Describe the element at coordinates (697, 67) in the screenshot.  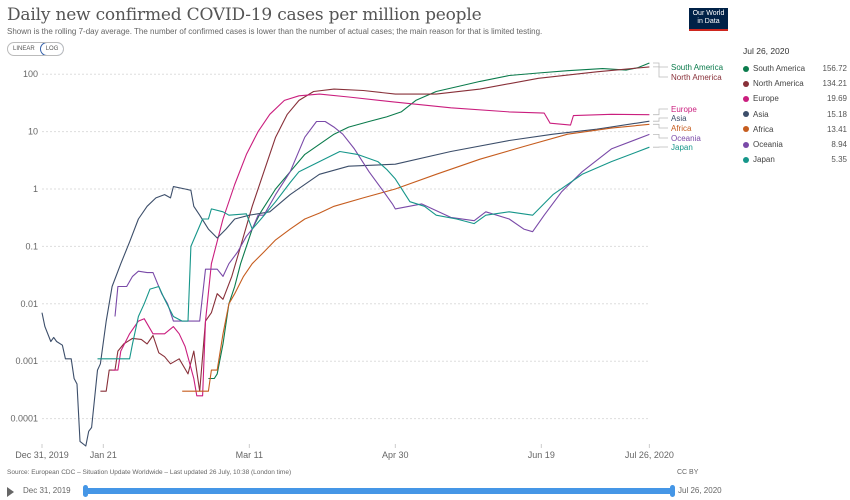
I see `series-end-label: South America` at that location.